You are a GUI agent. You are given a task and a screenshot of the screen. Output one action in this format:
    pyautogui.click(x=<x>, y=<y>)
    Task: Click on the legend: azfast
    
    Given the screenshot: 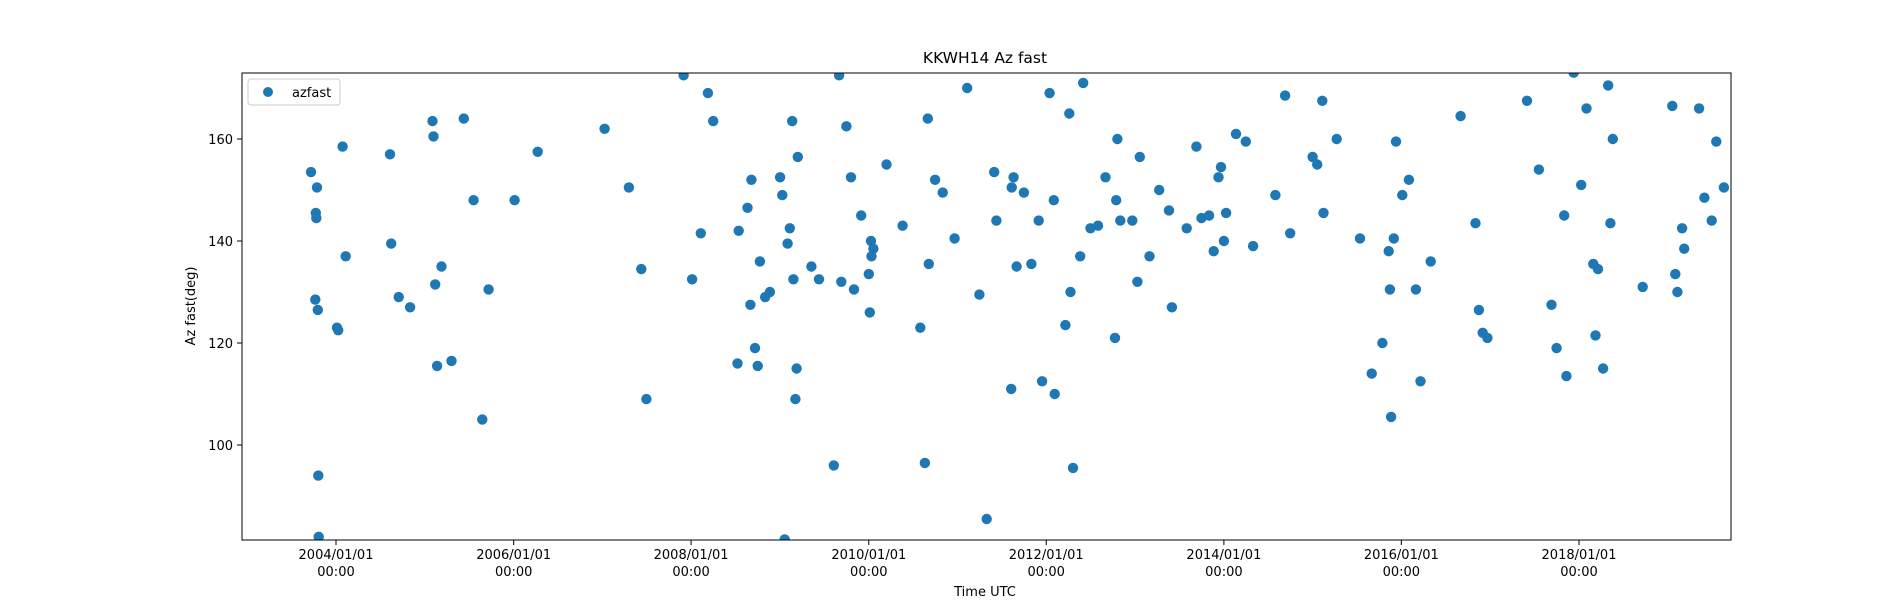 What is the action you would take?
    pyautogui.click(x=294, y=92)
    